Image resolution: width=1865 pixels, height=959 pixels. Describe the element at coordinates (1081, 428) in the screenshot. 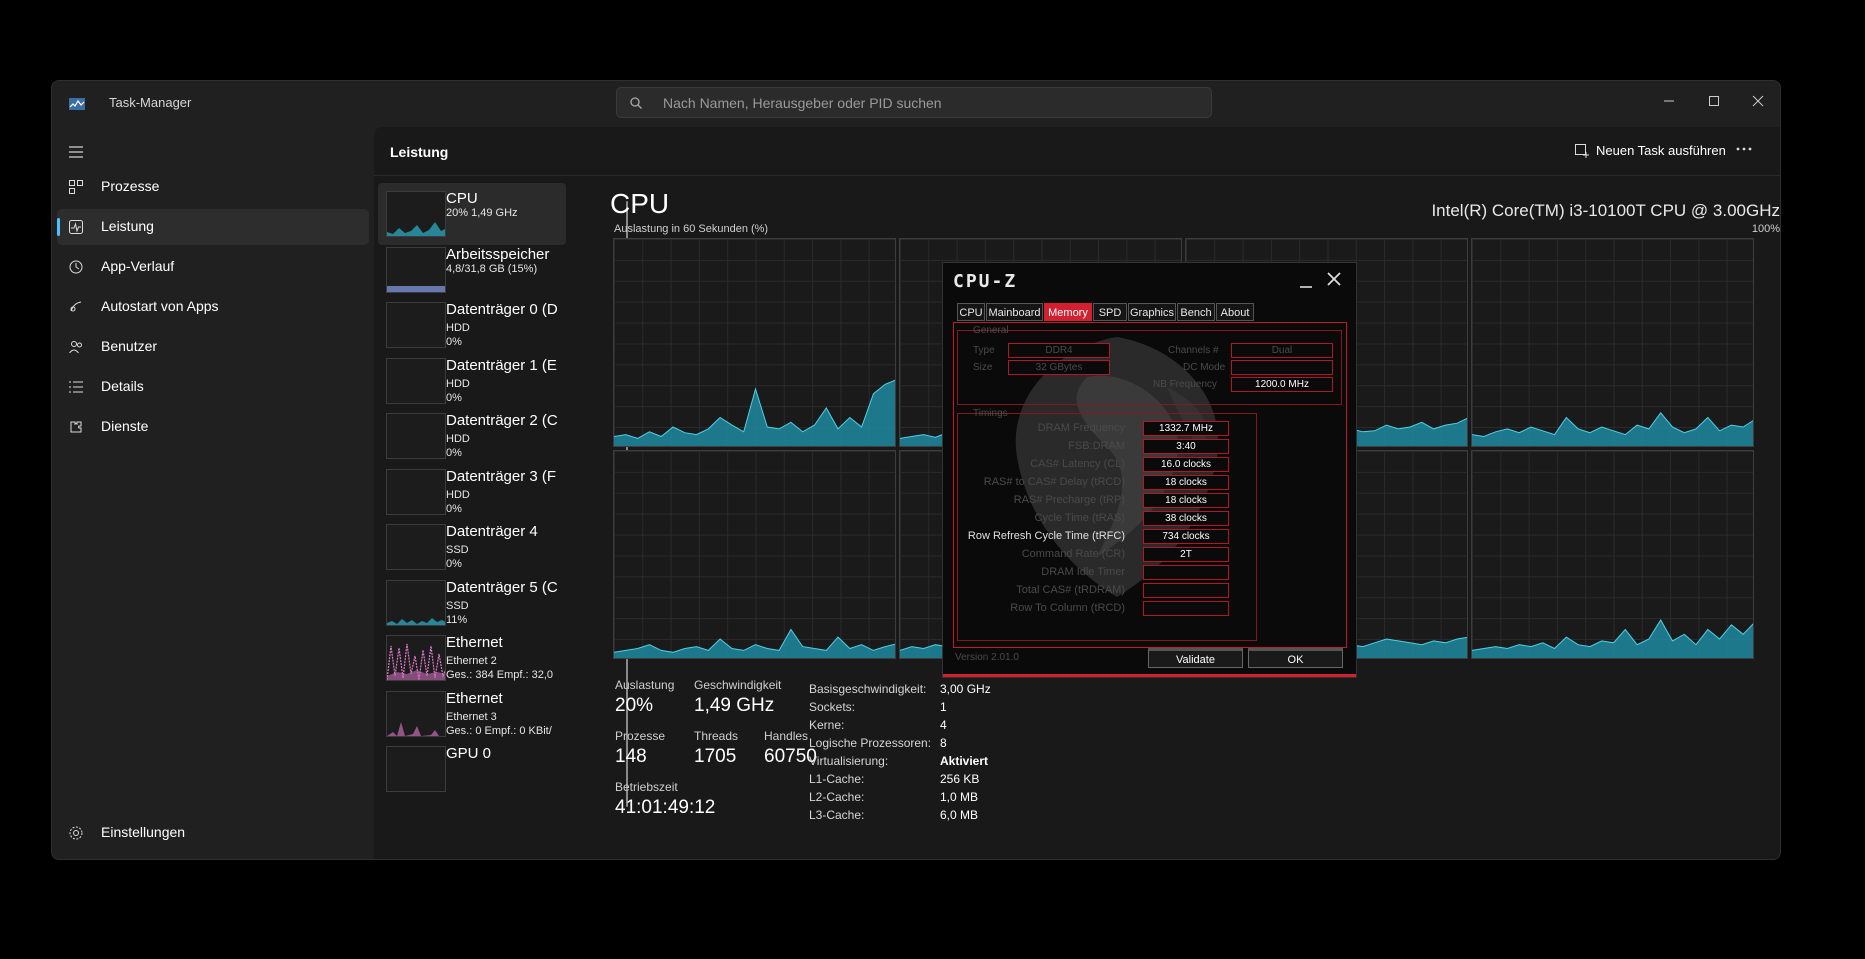

I see `timing-label: DRAM Frequency` at that location.